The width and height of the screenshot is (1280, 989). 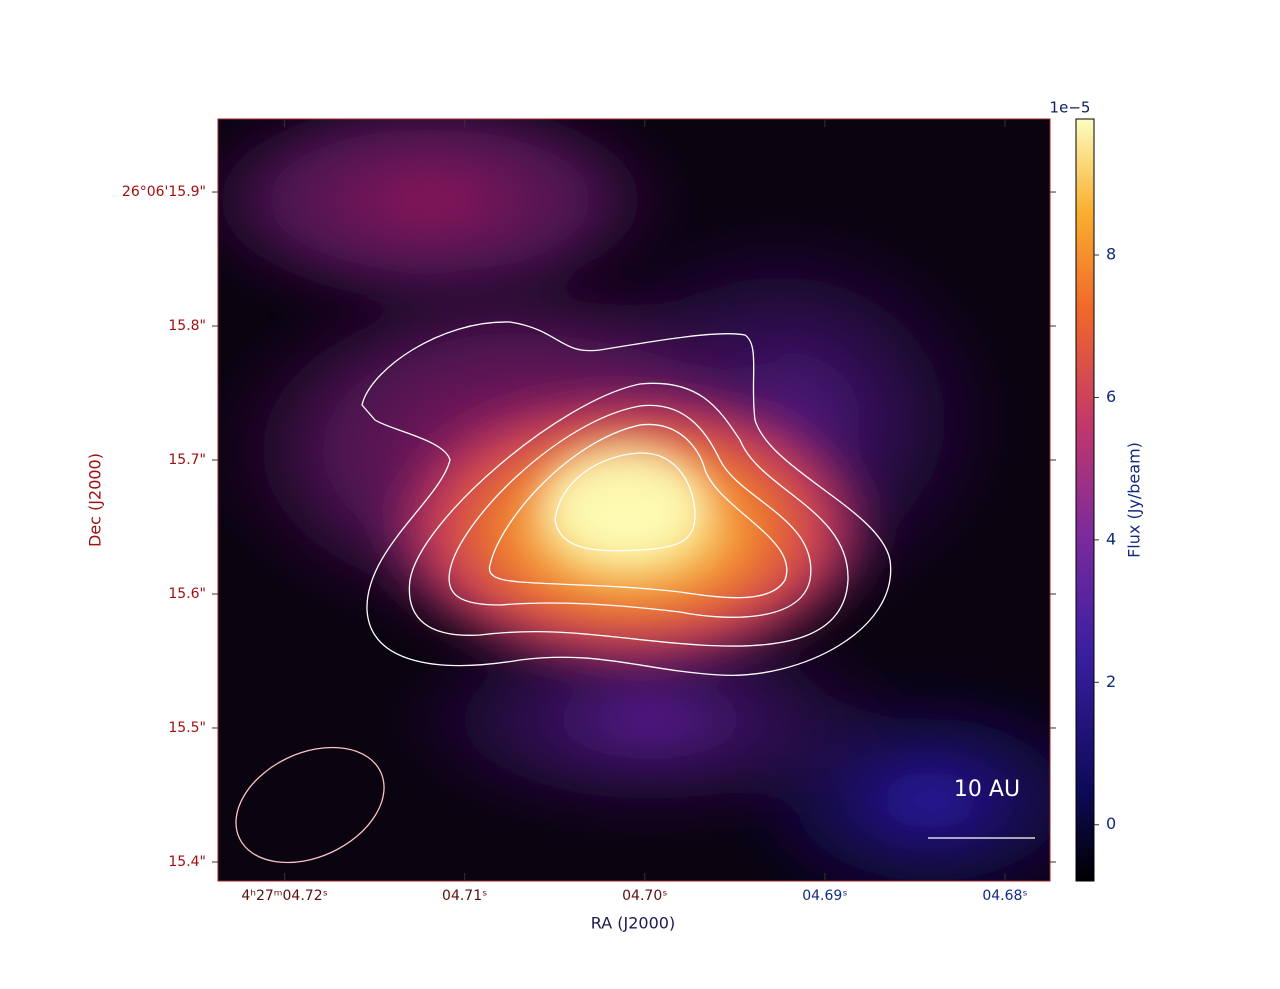 What do you see at coordinates (987, 789) in the screenshot?
I see `scale-label: 10 AU` at bounding box center [987, 789].